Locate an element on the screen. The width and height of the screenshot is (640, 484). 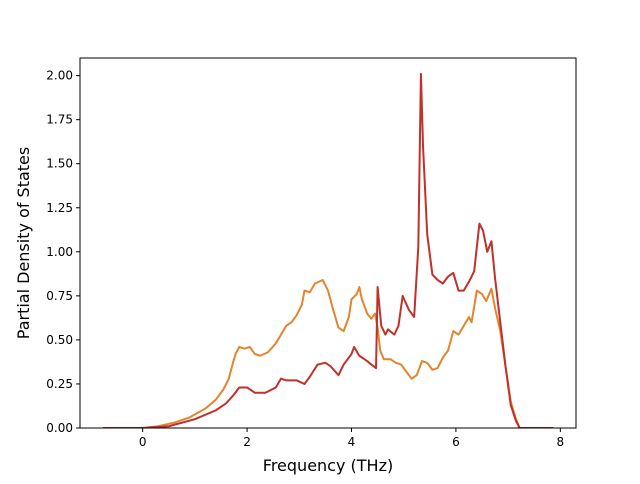
y-tick-label: 1.75 is located at coordinates (59, 120).